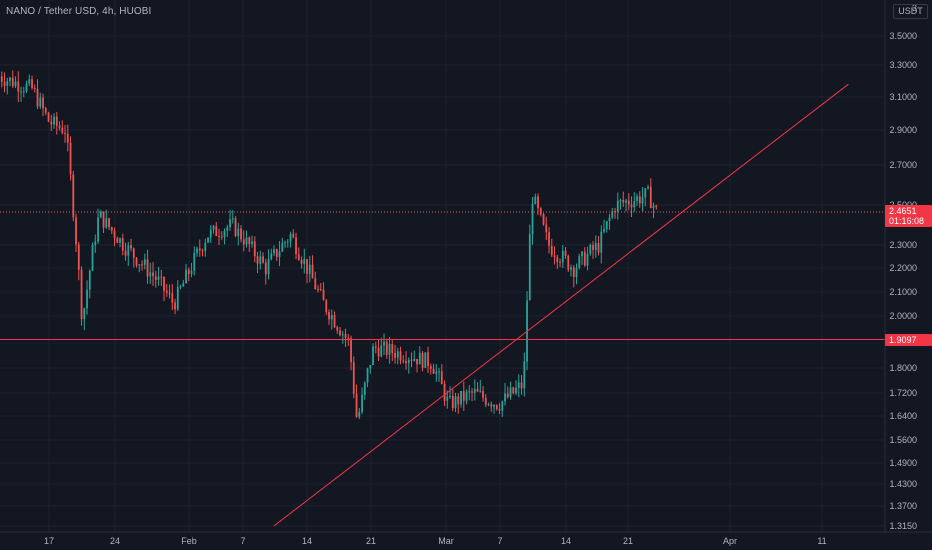  What do you see at coordinates (903, 440) in the screenshot?
I see `price-tick-label: 1.5600` at bounding box center [903, 440].